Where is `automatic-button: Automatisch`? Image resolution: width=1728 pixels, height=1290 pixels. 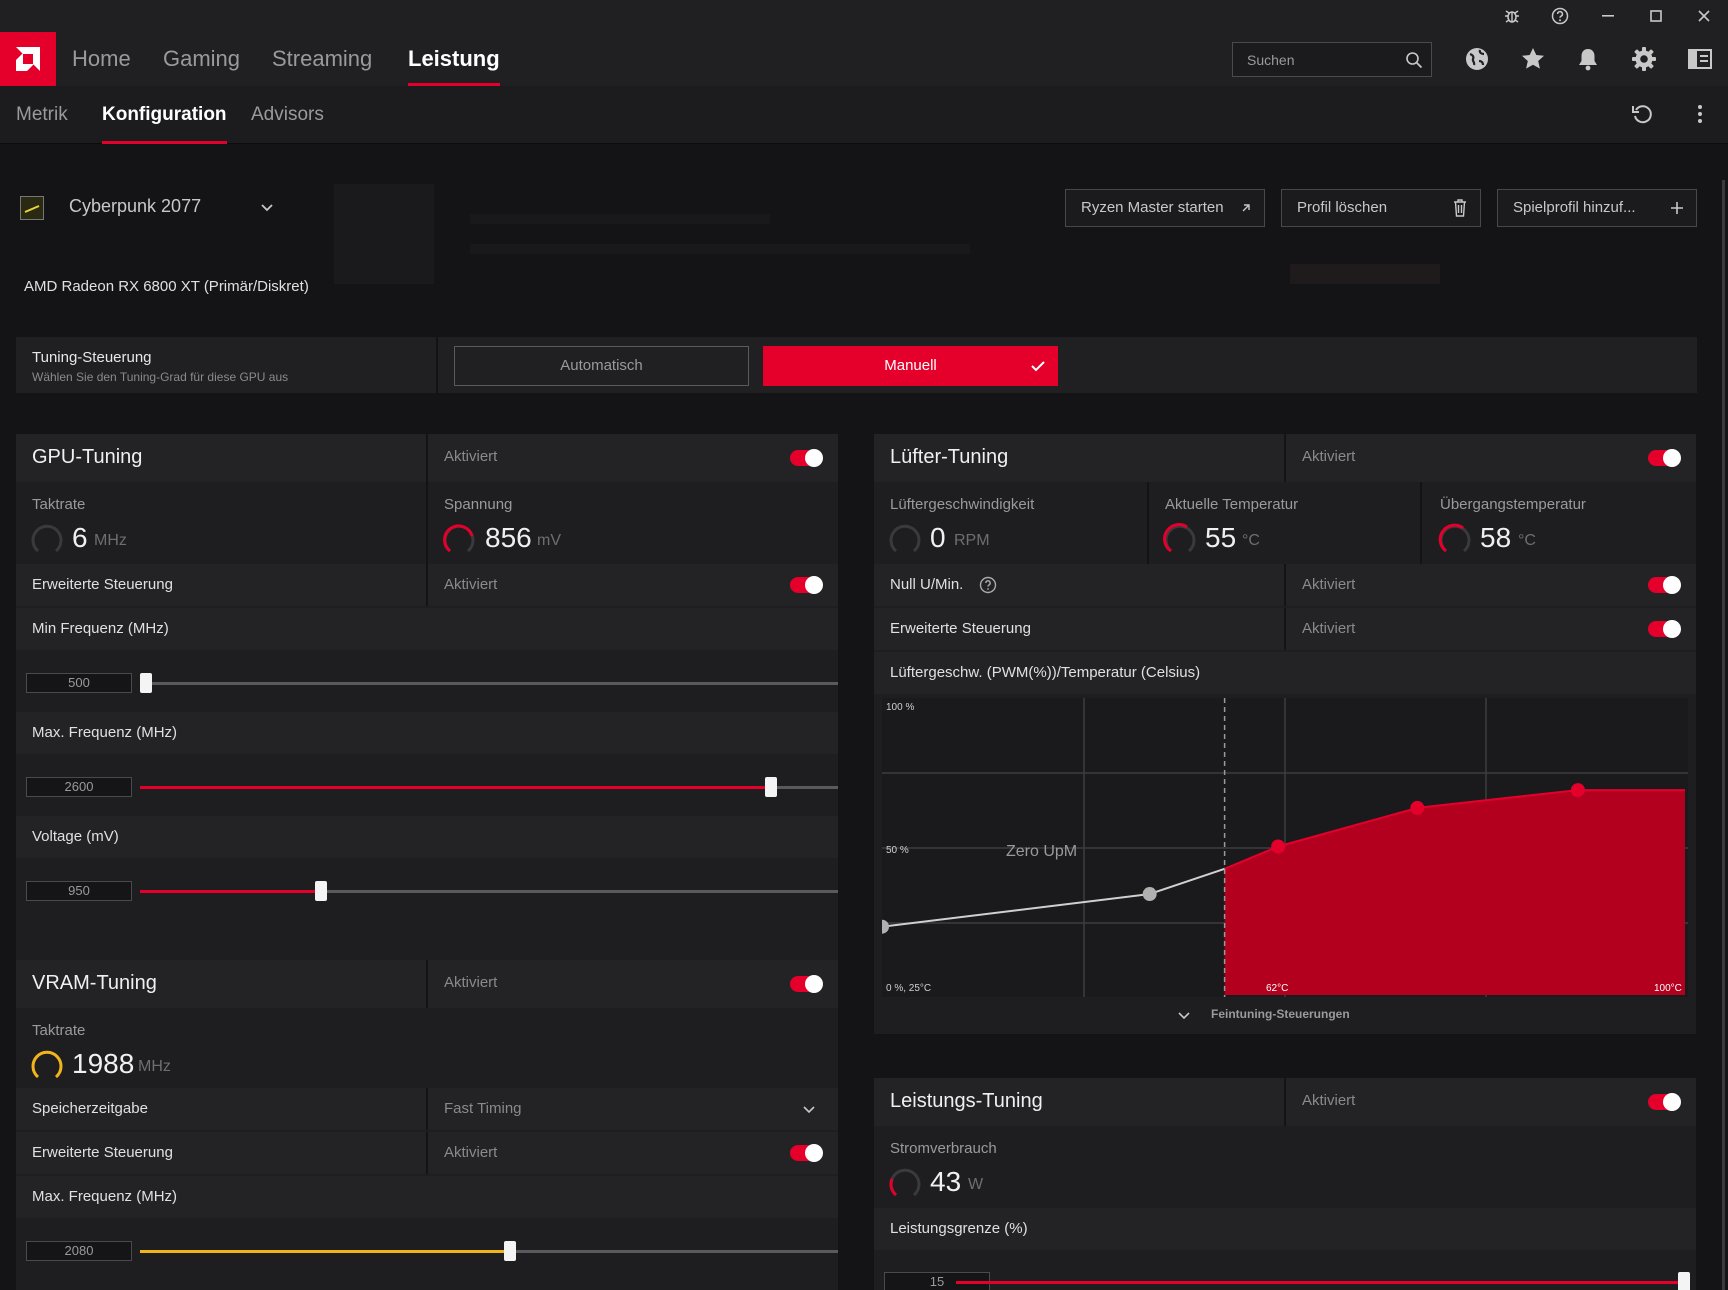 automatic-button: Automatisch is located at coordinates (601, 366).